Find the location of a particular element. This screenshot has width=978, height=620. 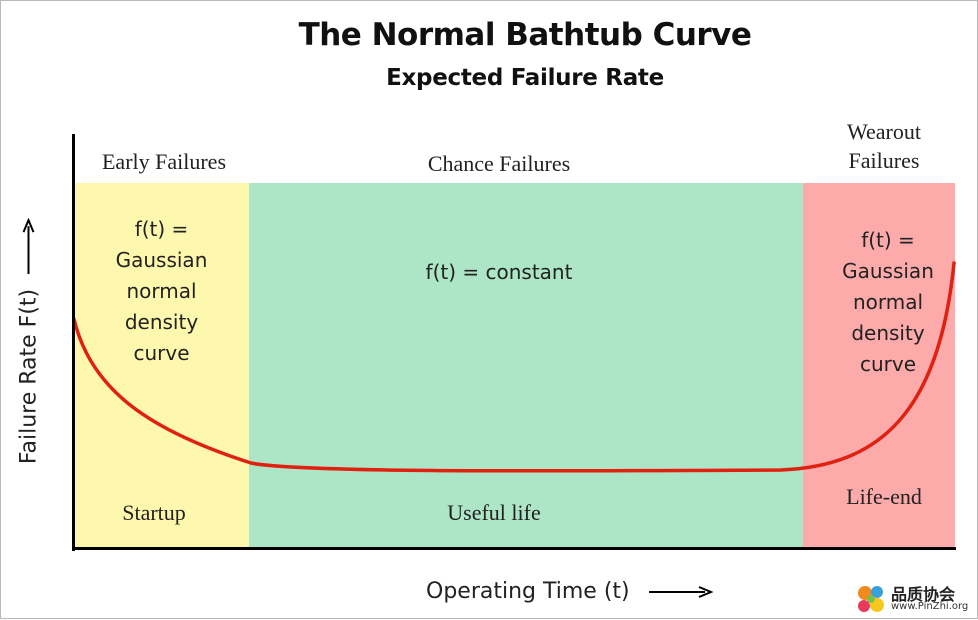

early-failures-zone is located at coordinates (161, 366).